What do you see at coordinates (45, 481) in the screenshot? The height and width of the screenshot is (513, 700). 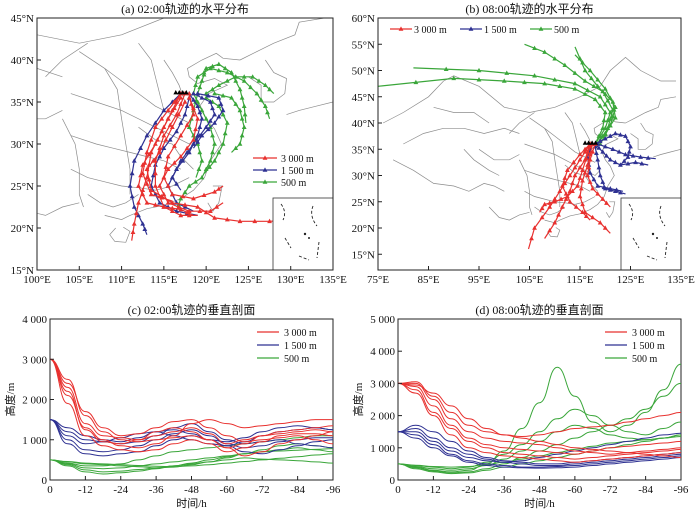 I see `y-tick-label: 0` at bounding box center [45, 481].